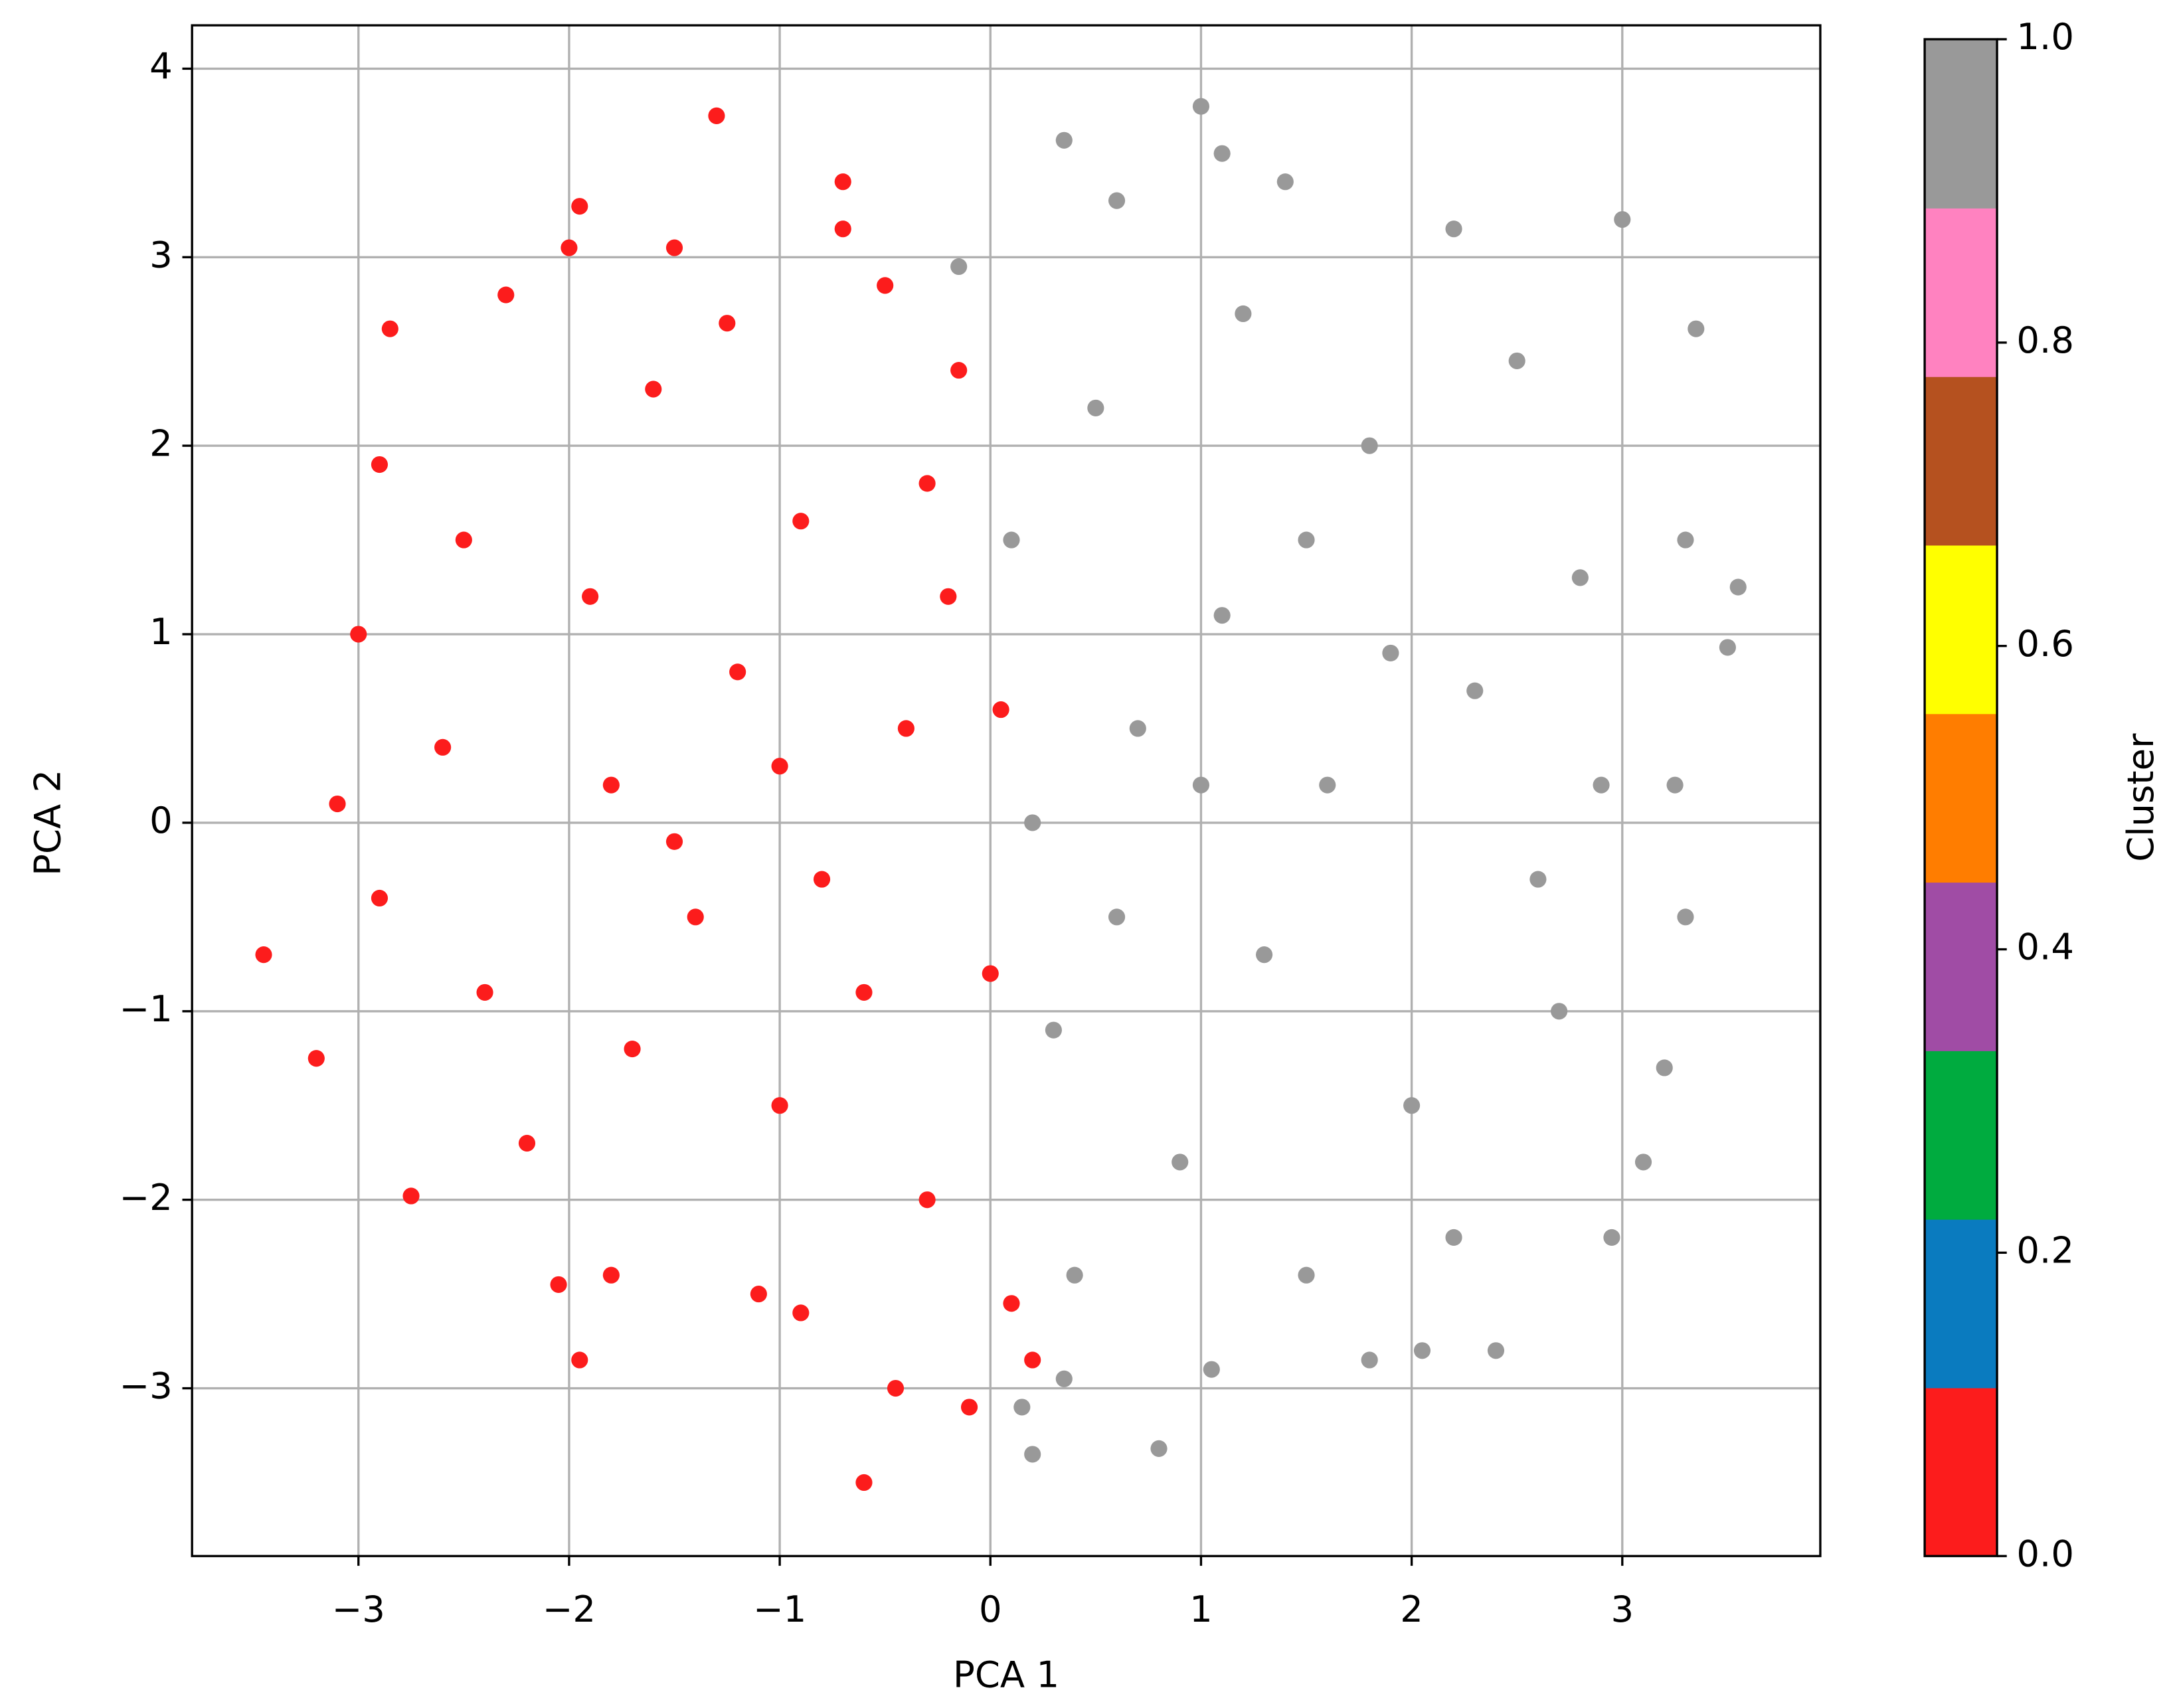  Describe the element at coordinates (146, 1008) in the screenshot. I see `y-tick-label: −1` at that location.